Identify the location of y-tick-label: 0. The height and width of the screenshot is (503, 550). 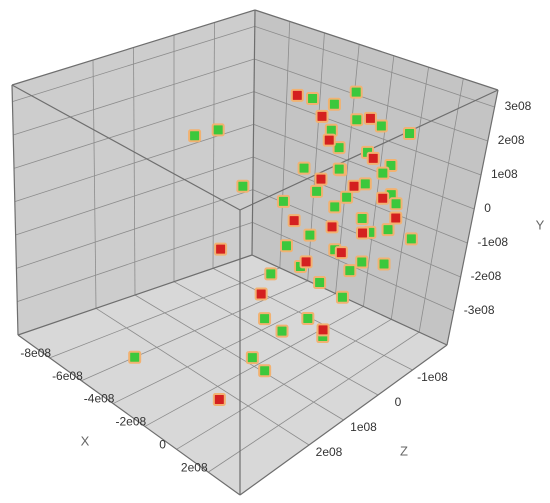
(487, 208).